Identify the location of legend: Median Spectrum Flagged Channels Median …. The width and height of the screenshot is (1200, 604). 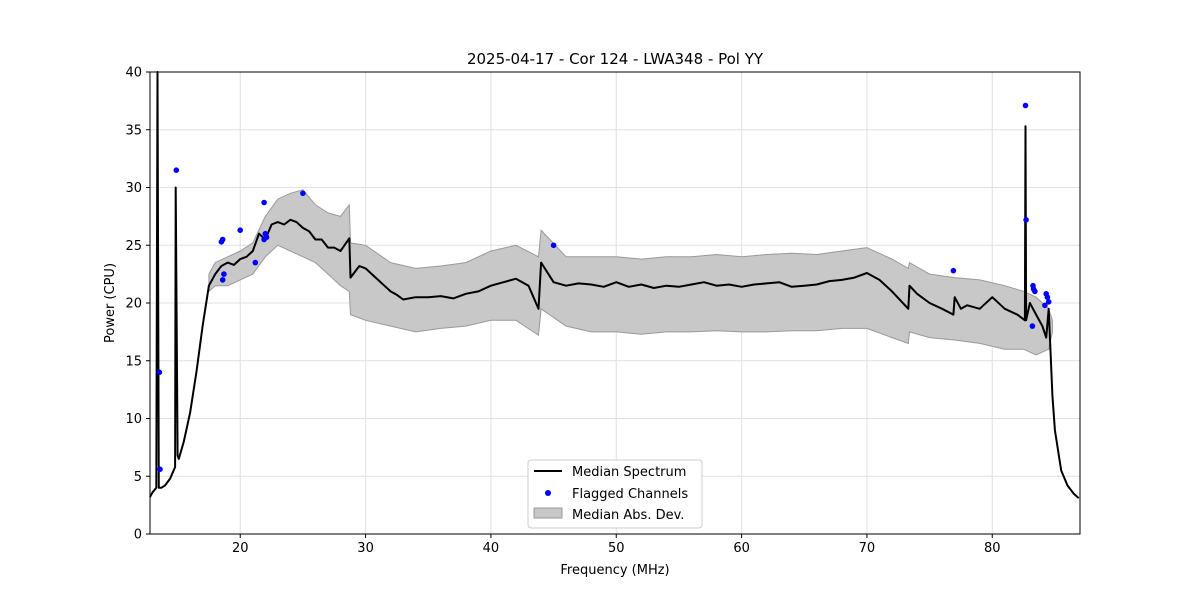
(615, 494).